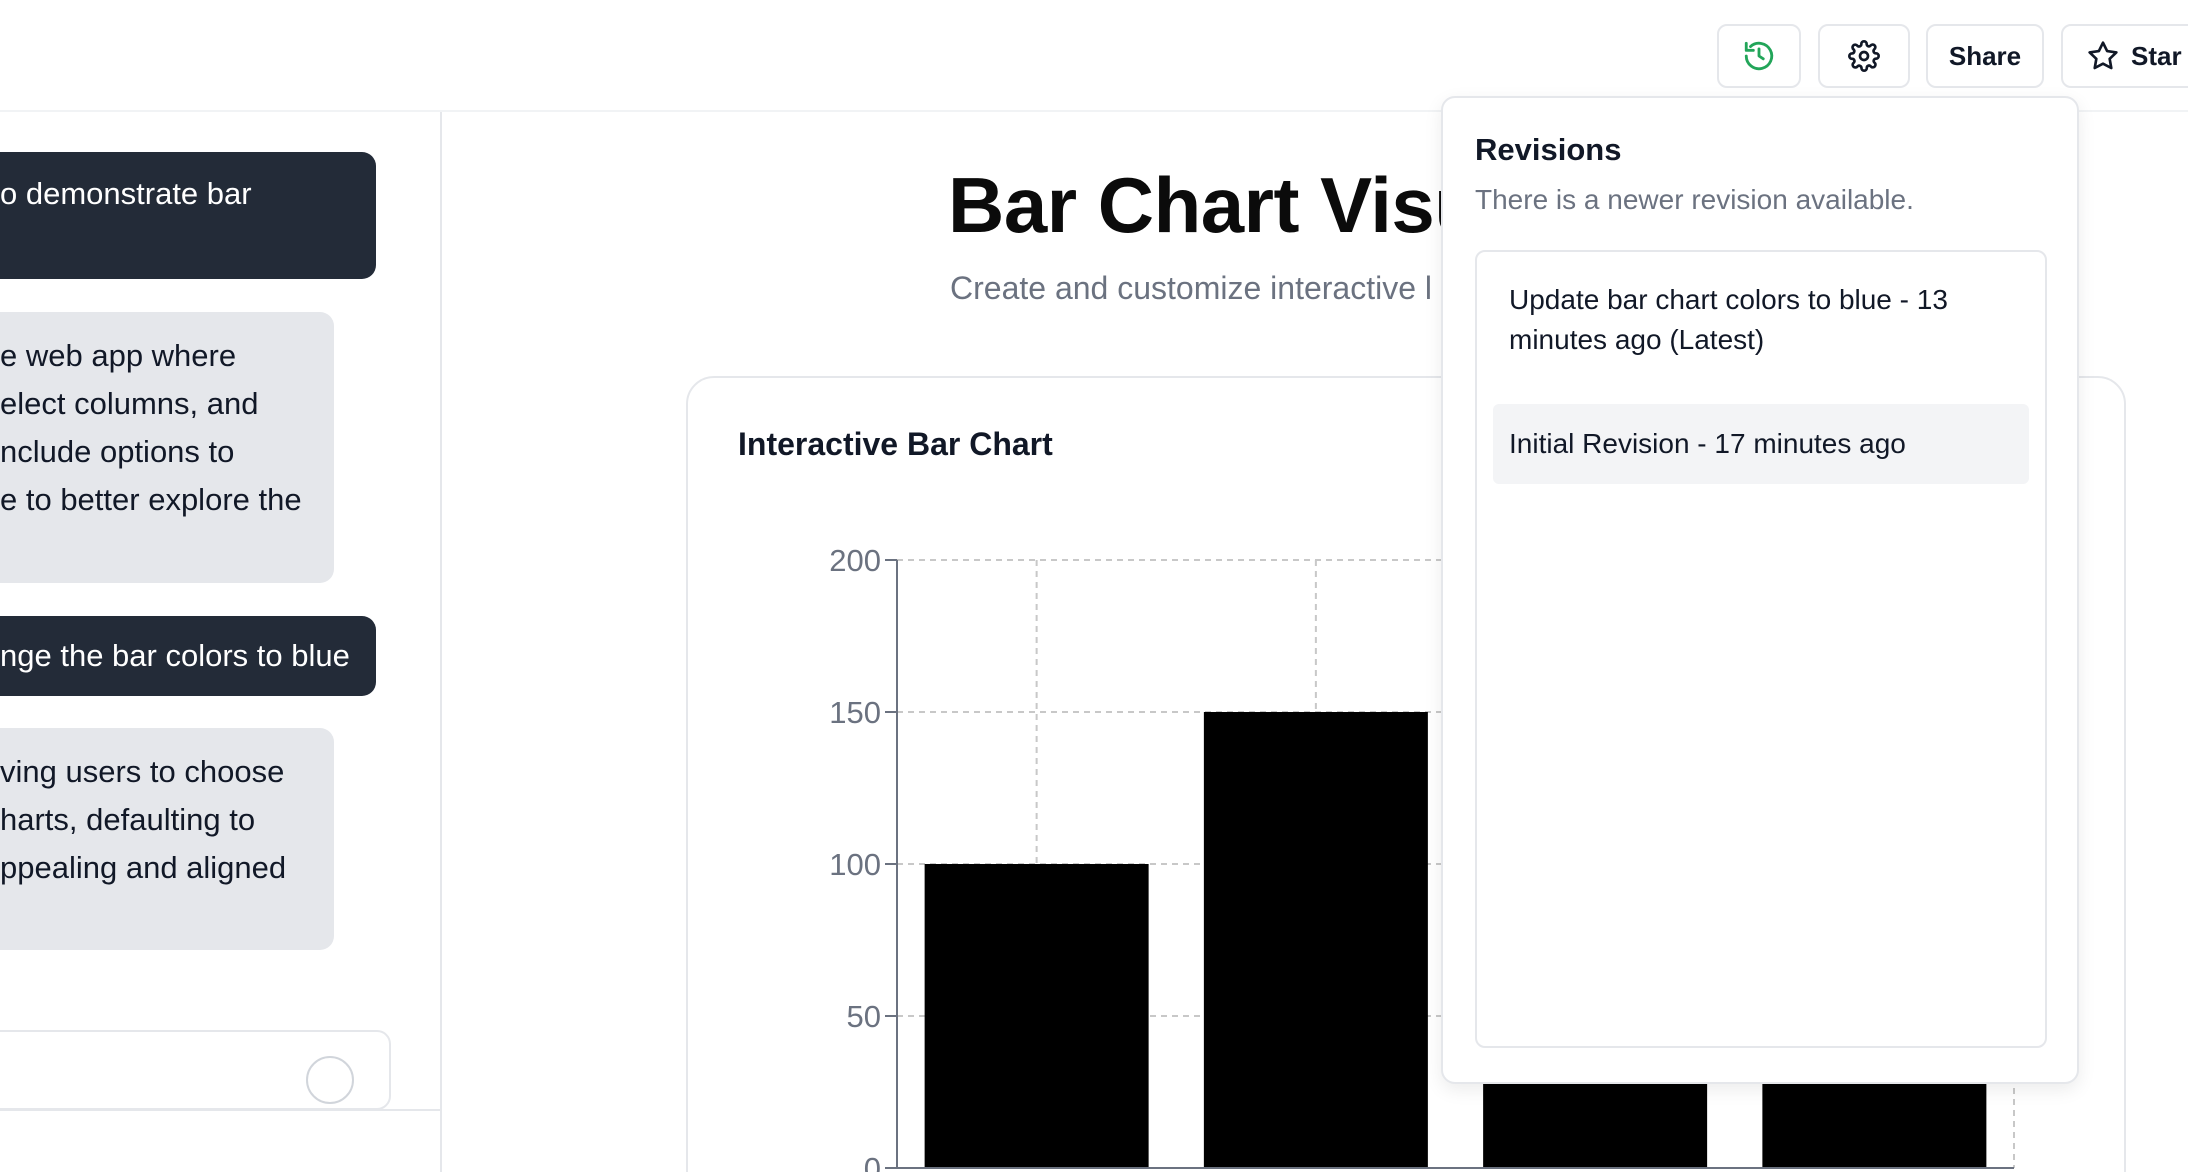 The width and height of the screenshot is (2188, 1172). Describe the element at coordinates (1094, 56) in the screenshot. I see `top-bar: Share Star` at that location.